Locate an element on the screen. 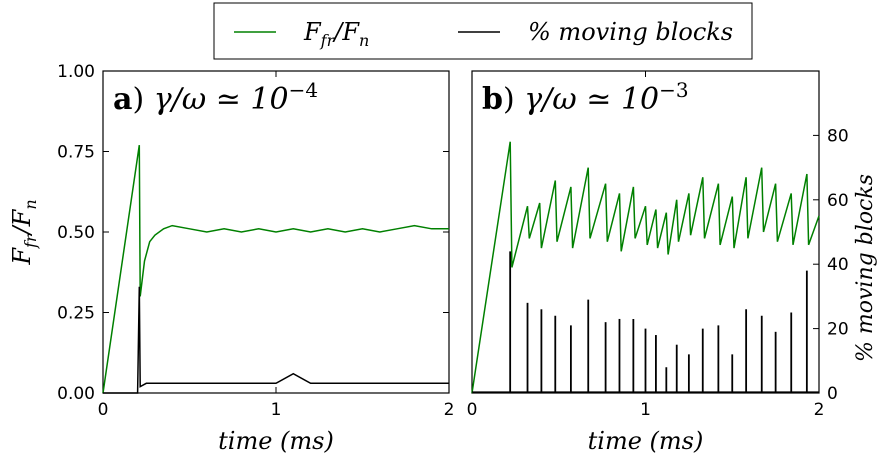 Image resolution: width=885 pixels, height=461 pixels. y2-tick-label-b: 80 is located at coordinates (838, 136).